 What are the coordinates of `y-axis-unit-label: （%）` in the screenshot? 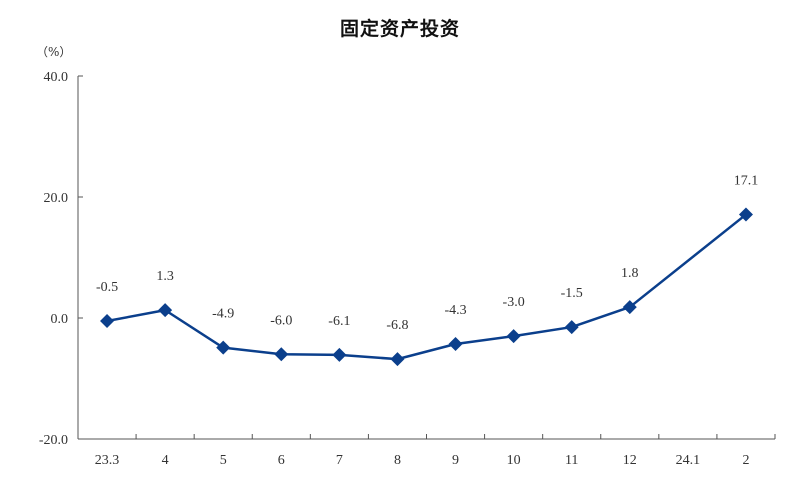 It's located at (53, 52).